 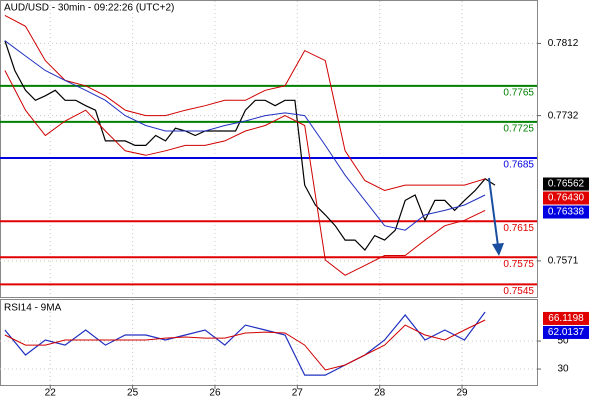 I want to click on y-tick-label: 0.7571, so click(x=563, y=261).